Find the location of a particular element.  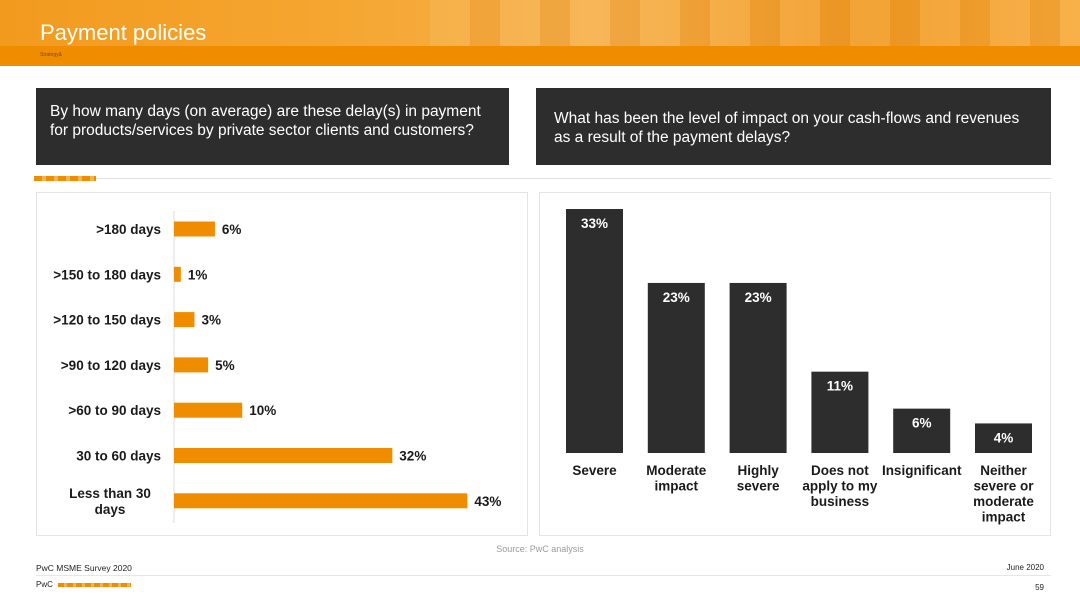

hbar-value-label: 3% is located at coordinates (211, 320).